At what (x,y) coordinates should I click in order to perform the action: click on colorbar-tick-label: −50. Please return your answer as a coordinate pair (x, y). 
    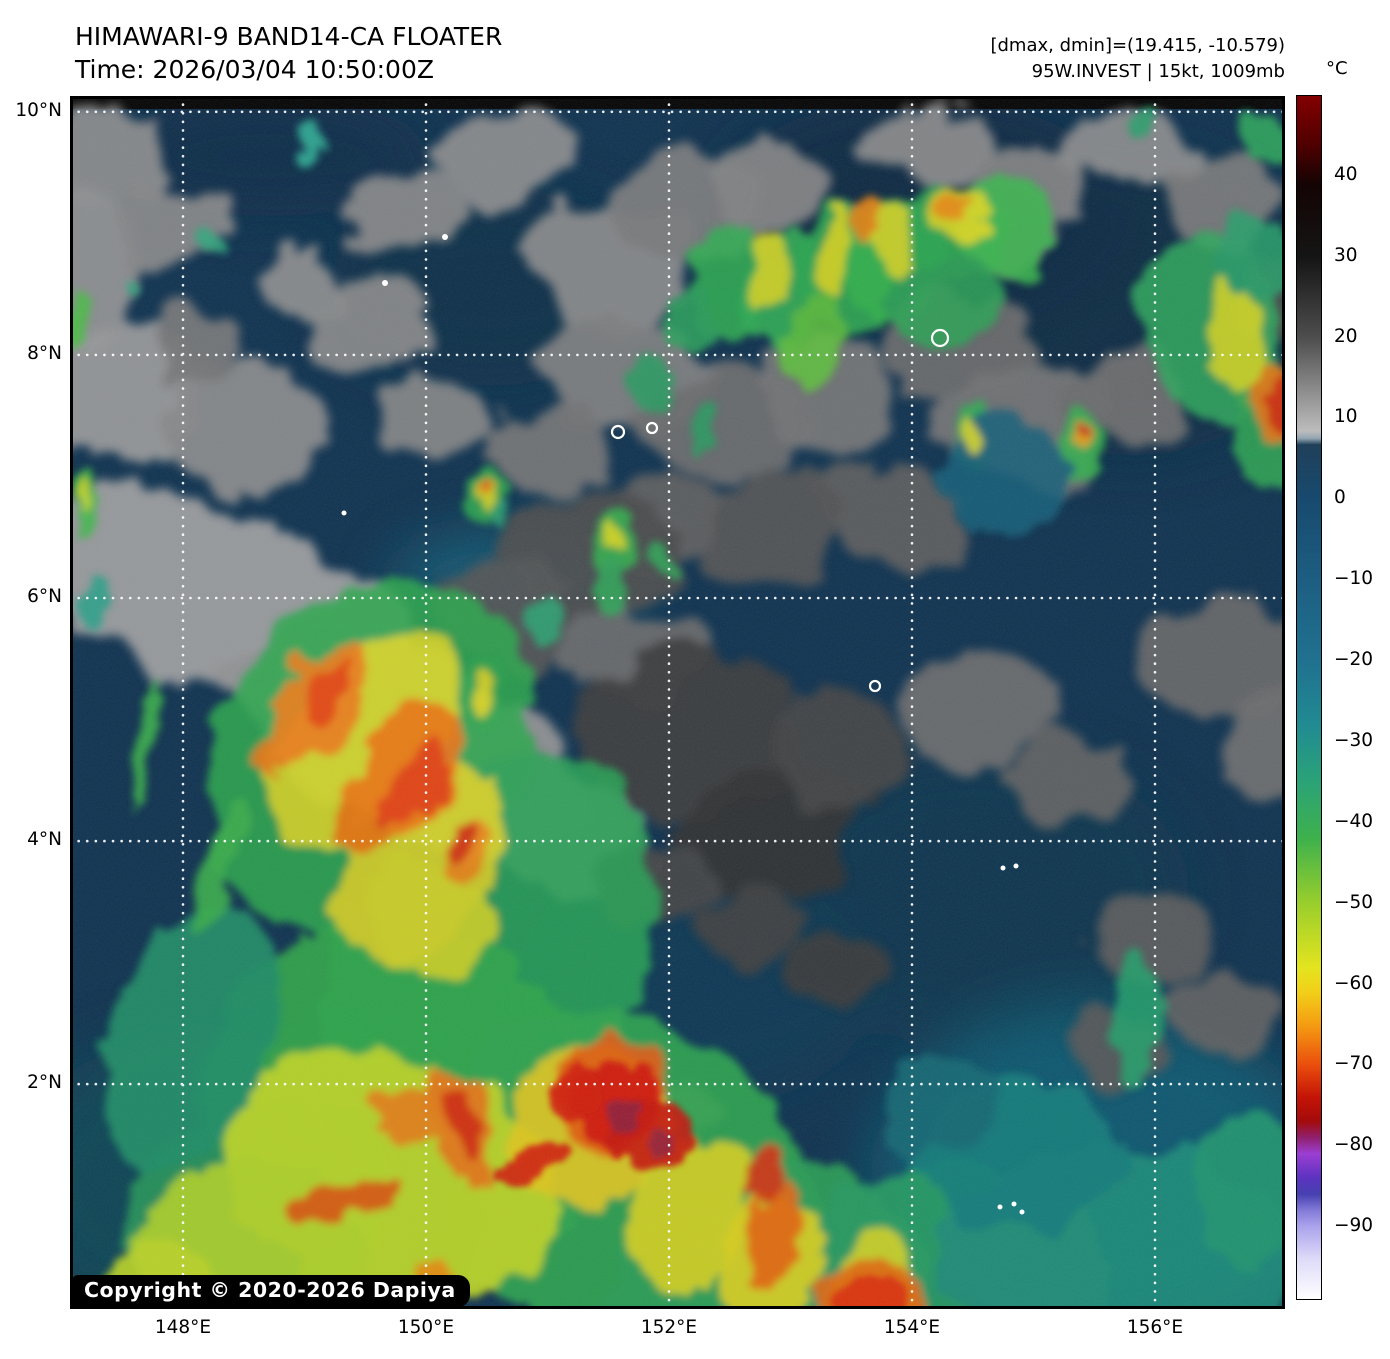
    Looking at the image, I should click on (1354, 902).